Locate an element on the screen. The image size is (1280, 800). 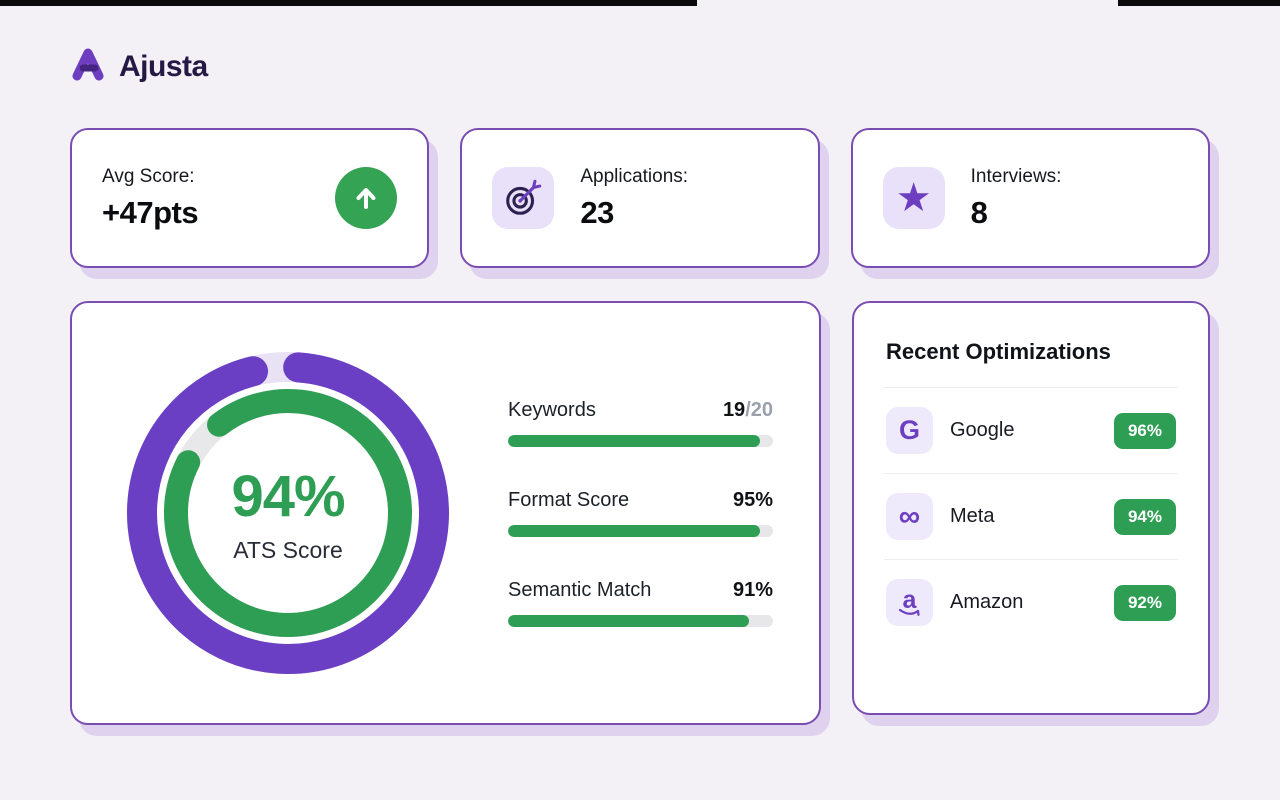
score-badge: 94% is located at coordinates (1144, 516).